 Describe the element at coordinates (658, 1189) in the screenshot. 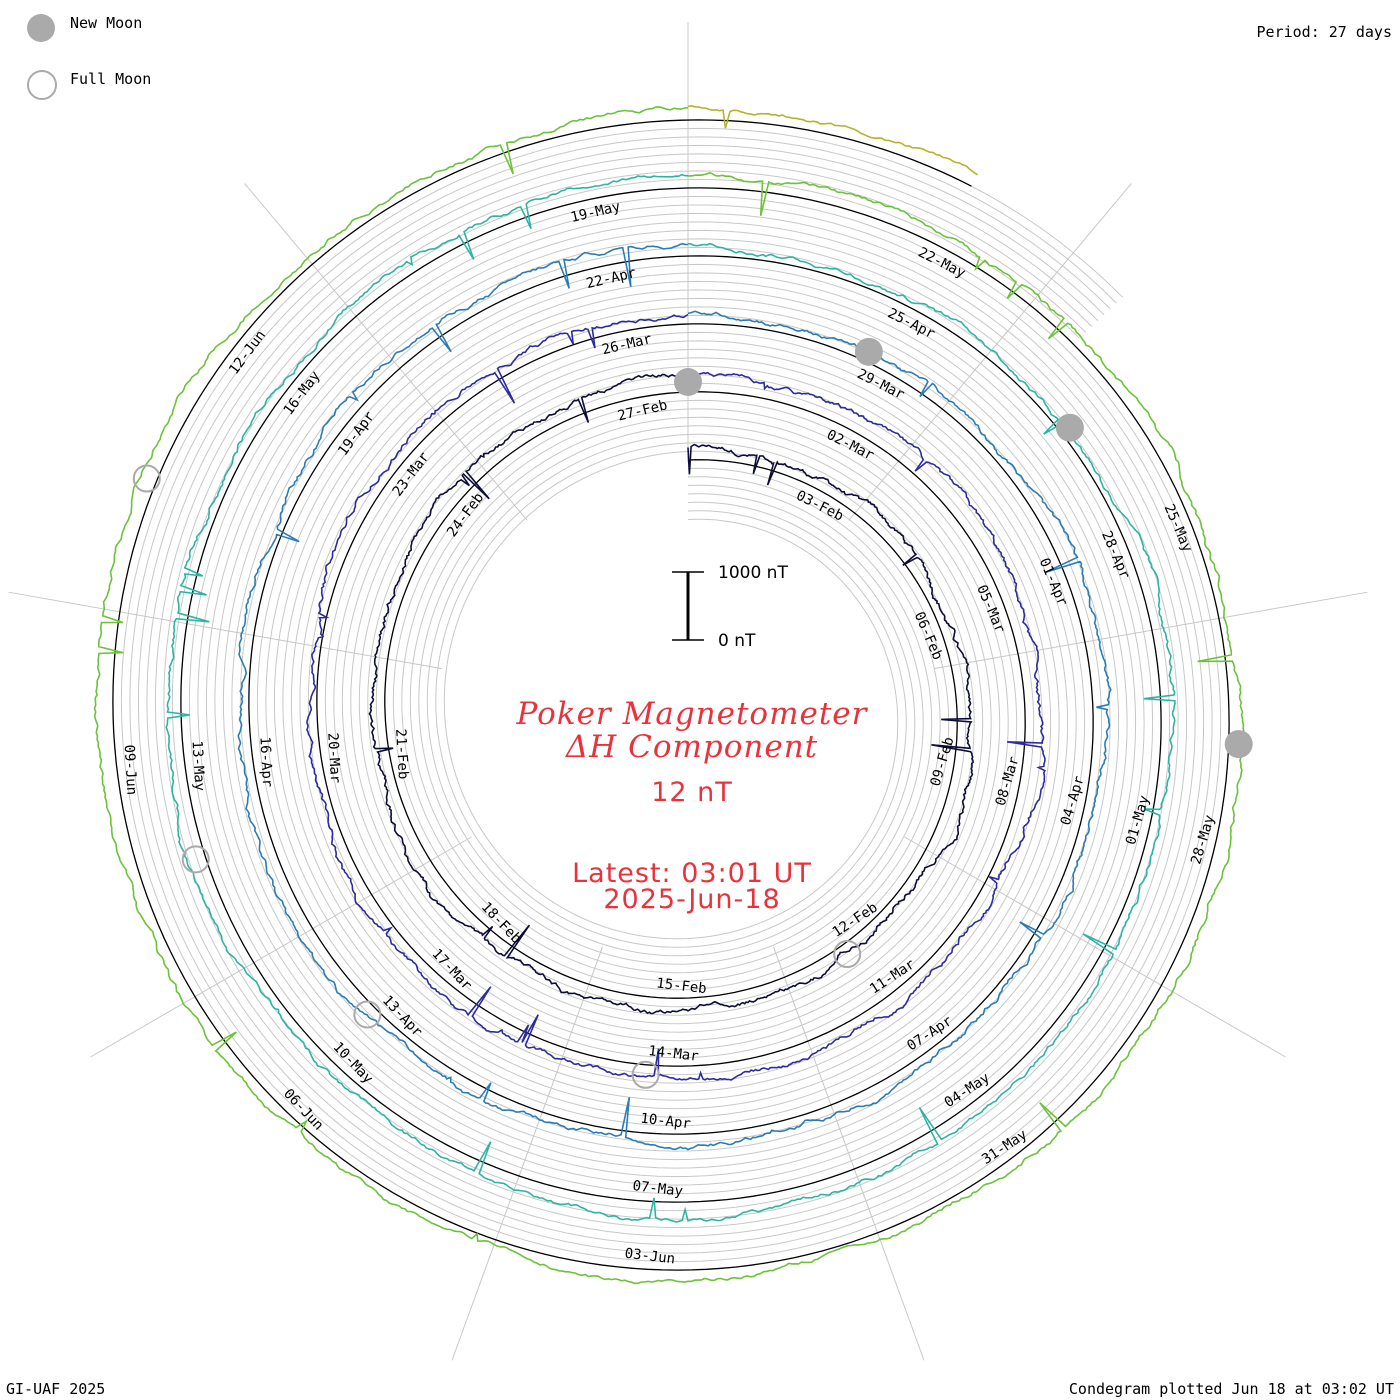

I see `date-label: 07-May` at that location.